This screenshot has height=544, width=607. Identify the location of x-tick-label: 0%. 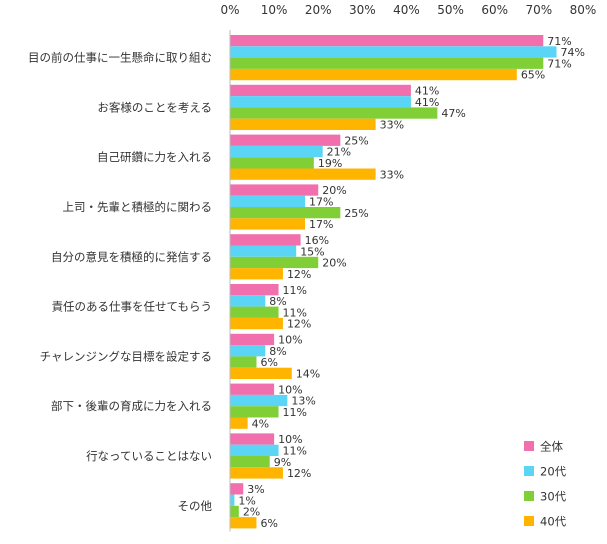
(229, 10).